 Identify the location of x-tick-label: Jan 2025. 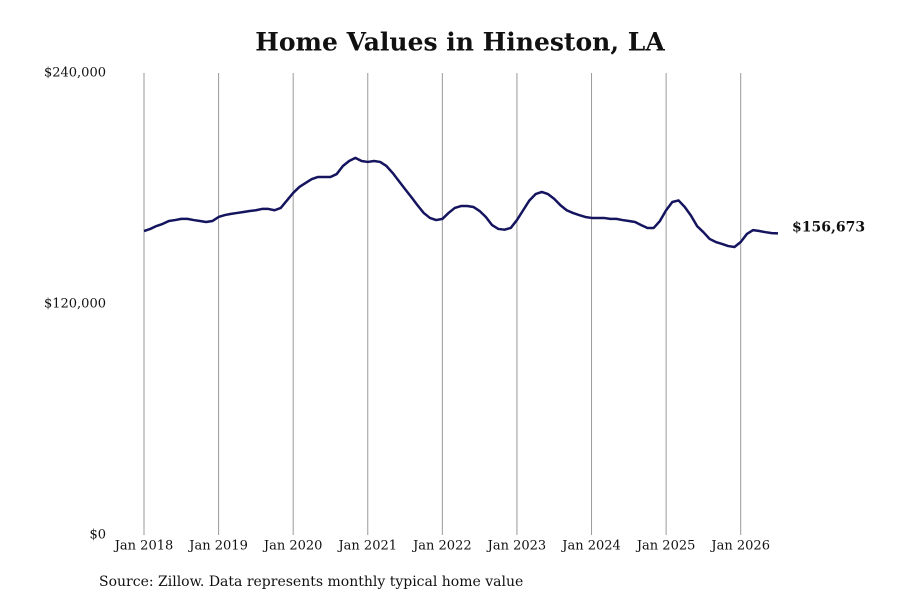
(665, 546).